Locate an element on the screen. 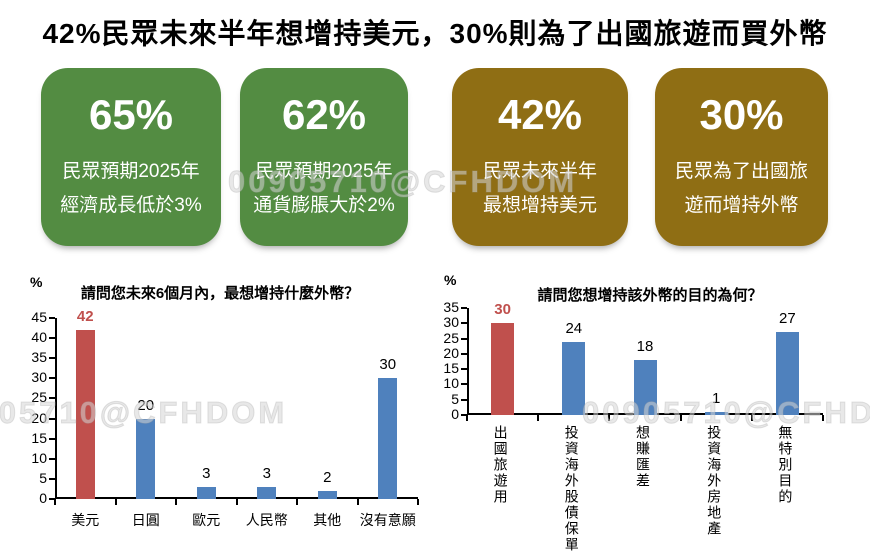  chart-title: 請問您未來6個月內，最想增持什麼外幣？ is located at coordinates (220, 293).